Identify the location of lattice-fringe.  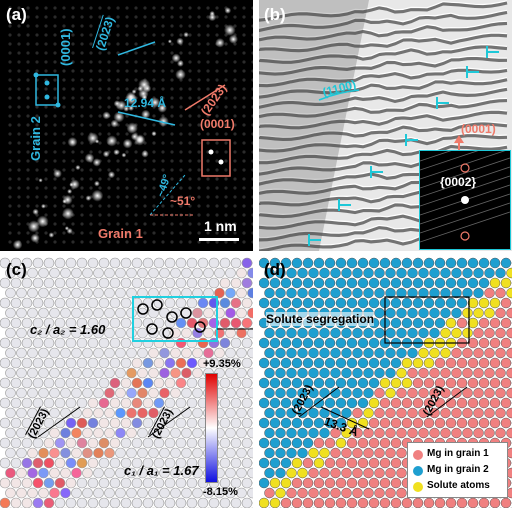
(383, 108).